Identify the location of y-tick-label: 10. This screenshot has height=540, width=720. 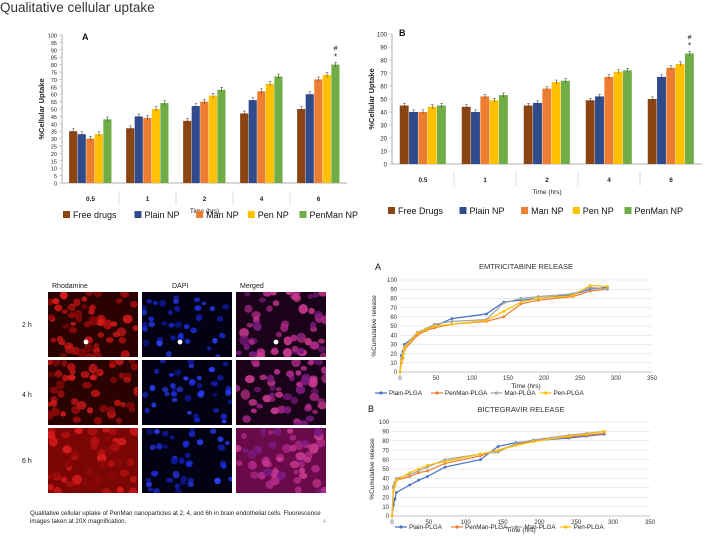
(385, 508).